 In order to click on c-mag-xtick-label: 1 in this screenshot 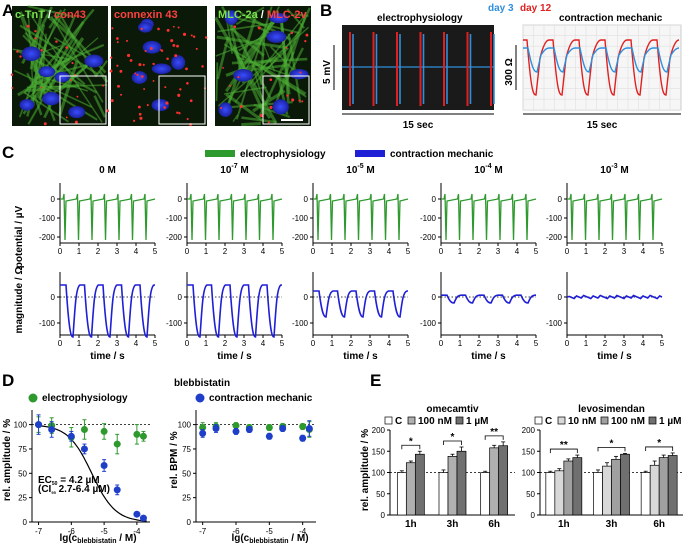, I will do `click(206, 343)`.